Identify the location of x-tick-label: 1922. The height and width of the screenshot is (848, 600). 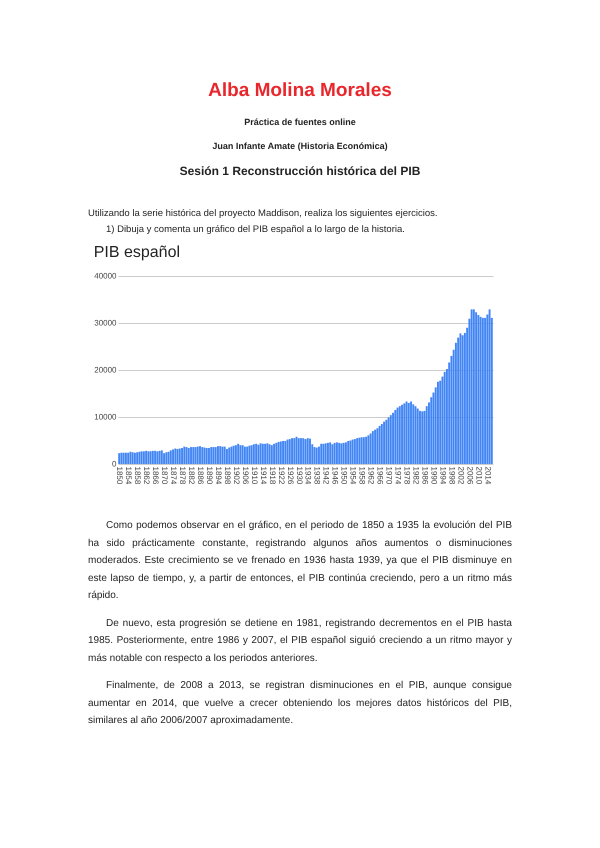
(281, 475).